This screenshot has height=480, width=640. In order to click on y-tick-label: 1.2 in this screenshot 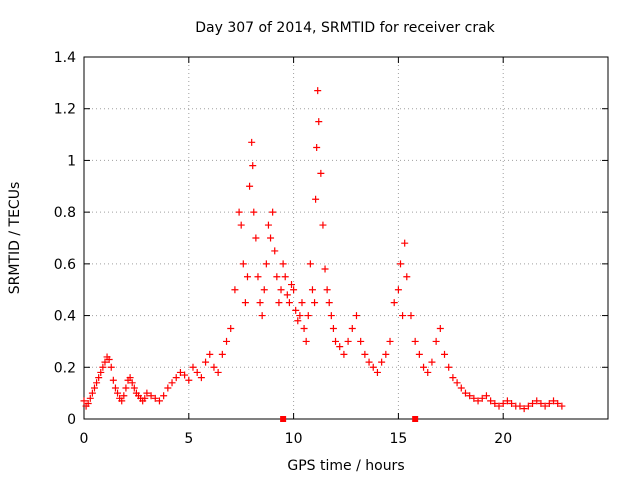, I will do `click(65, 110)`.